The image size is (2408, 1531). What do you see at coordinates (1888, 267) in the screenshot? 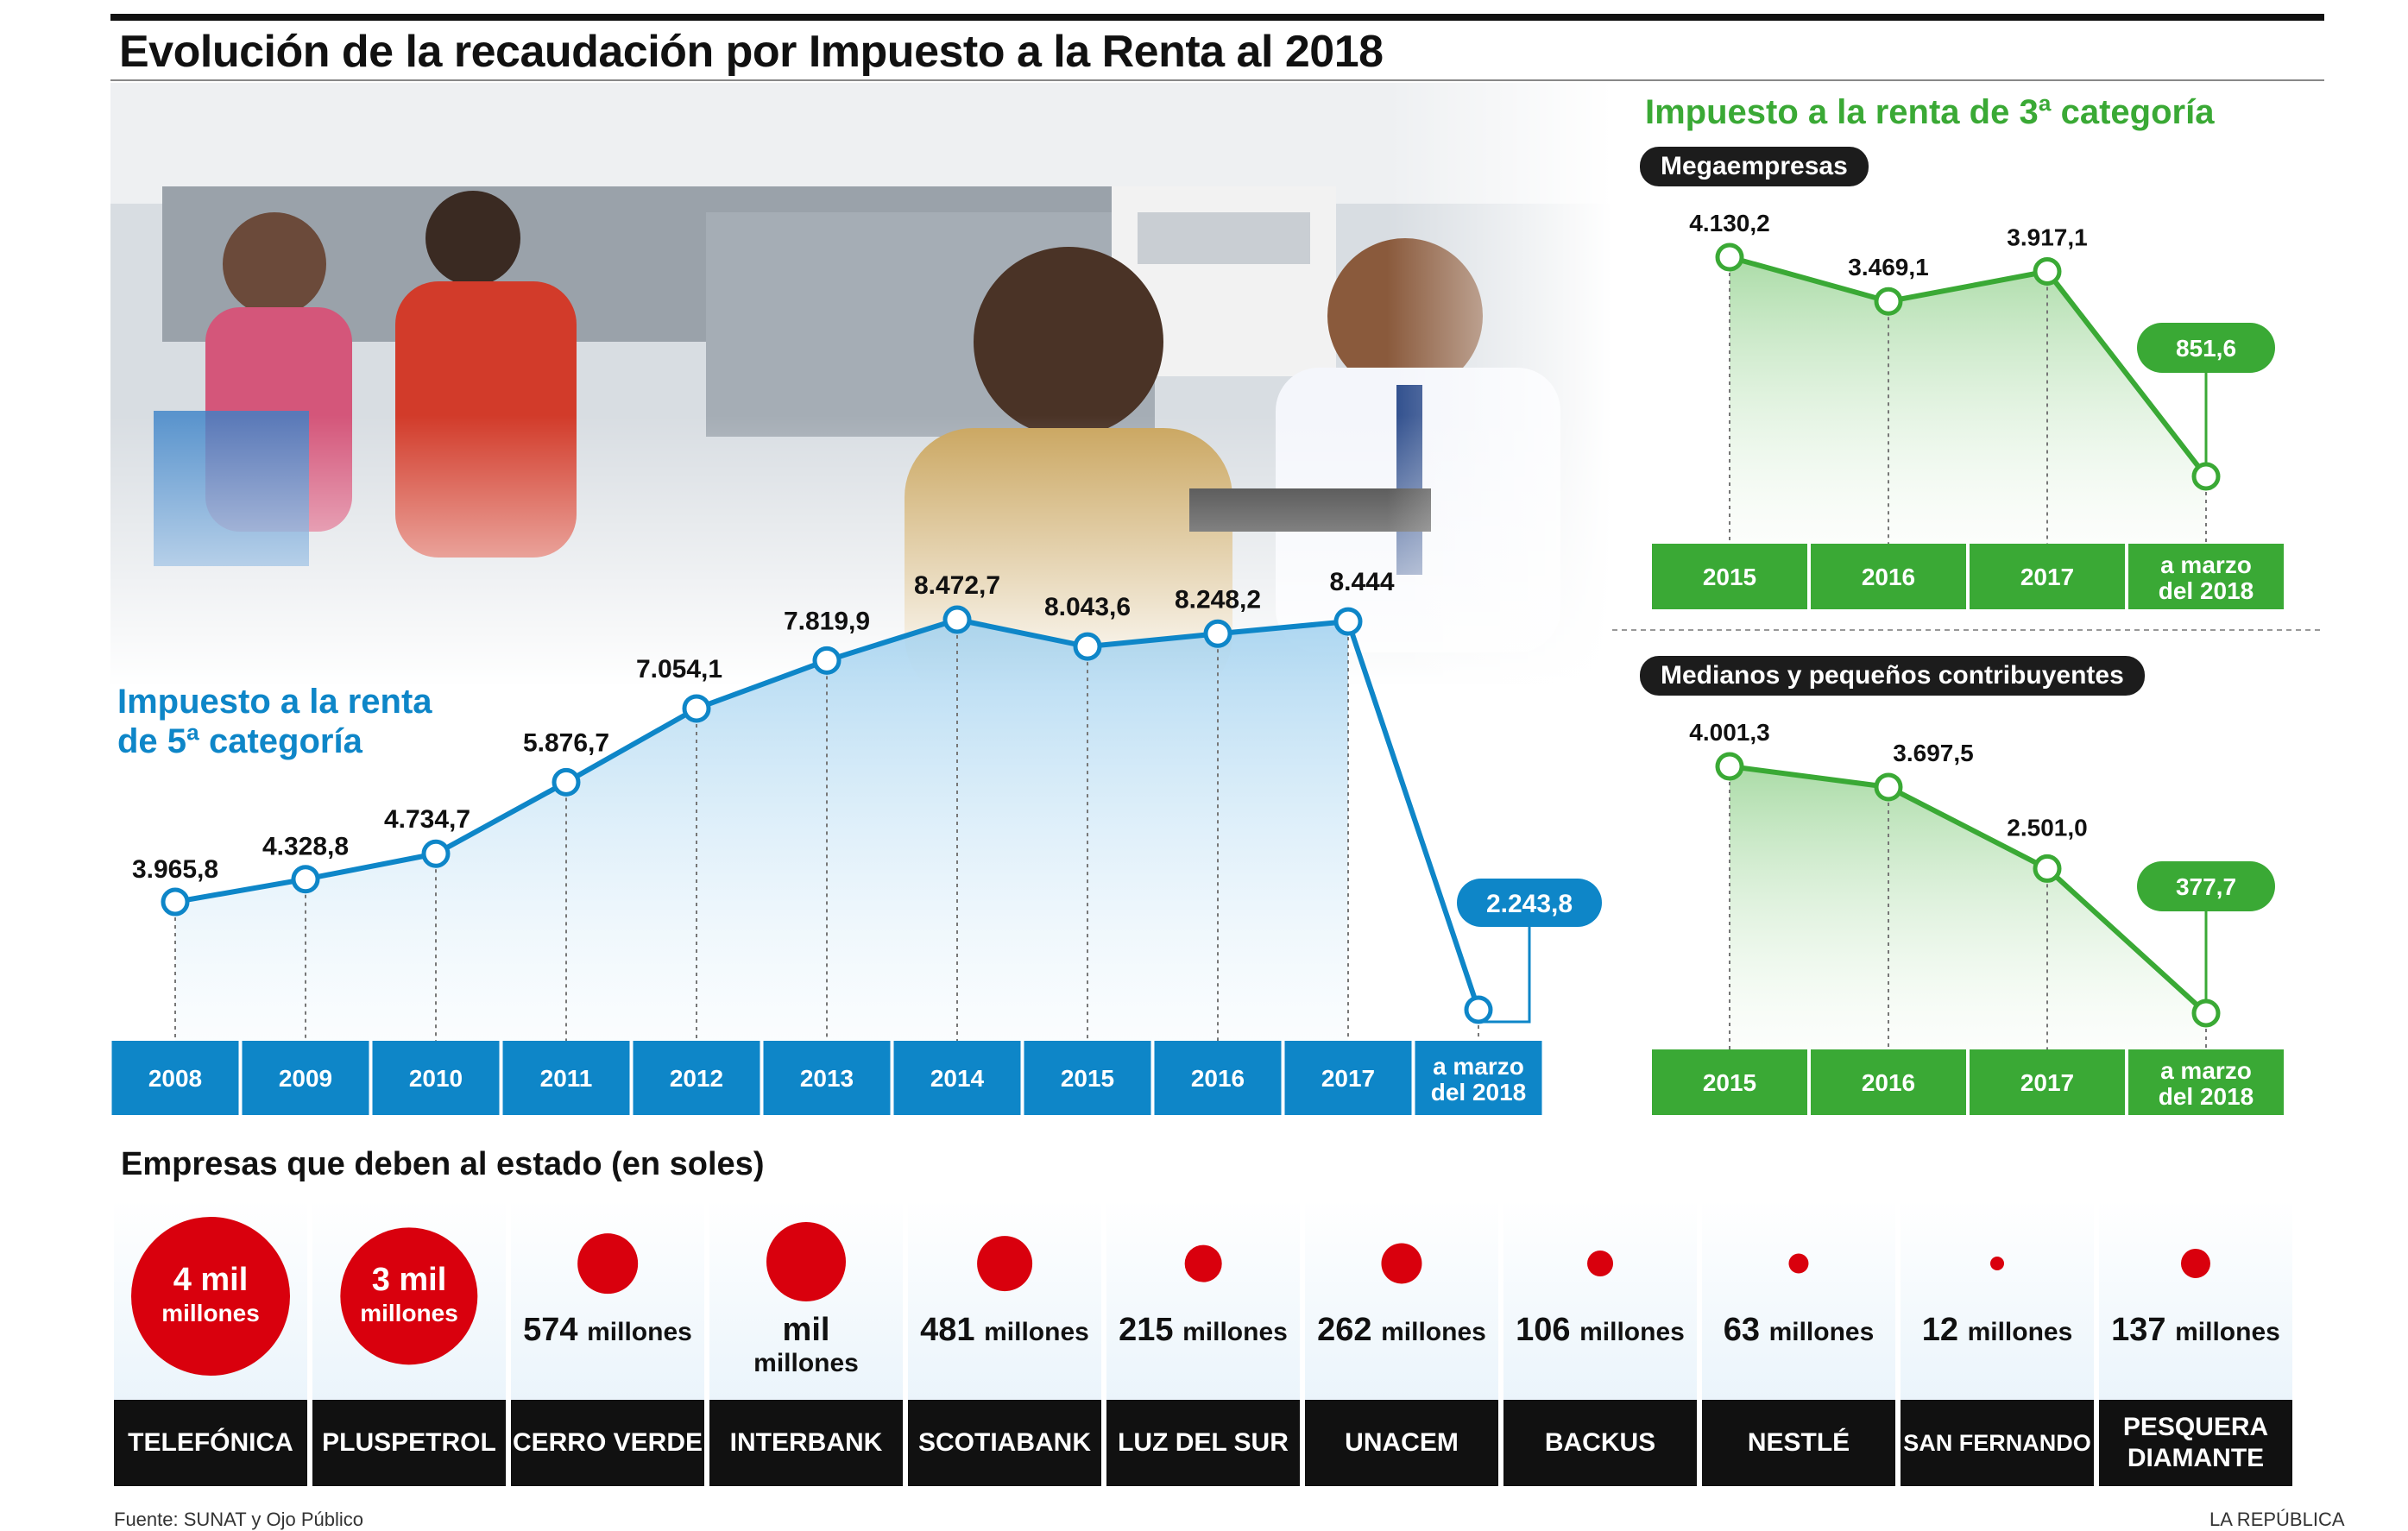
I see `cm-value-label: 3.469,1` at bounding box center [1888, 267].